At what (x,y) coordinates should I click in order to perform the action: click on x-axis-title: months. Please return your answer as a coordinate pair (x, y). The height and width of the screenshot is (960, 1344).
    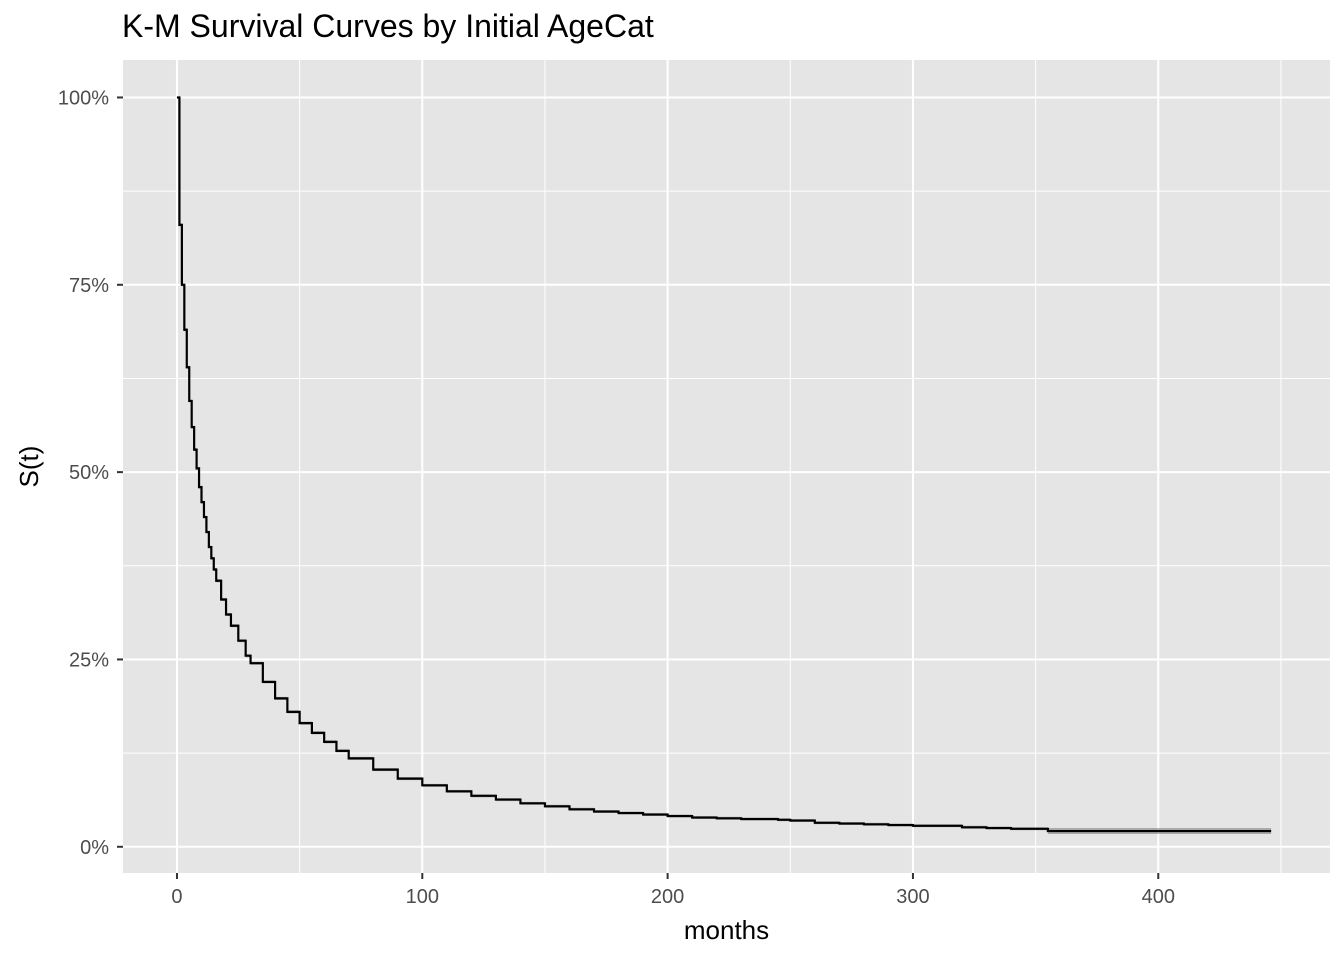
    Looking at the image, I should click on (726, 930).